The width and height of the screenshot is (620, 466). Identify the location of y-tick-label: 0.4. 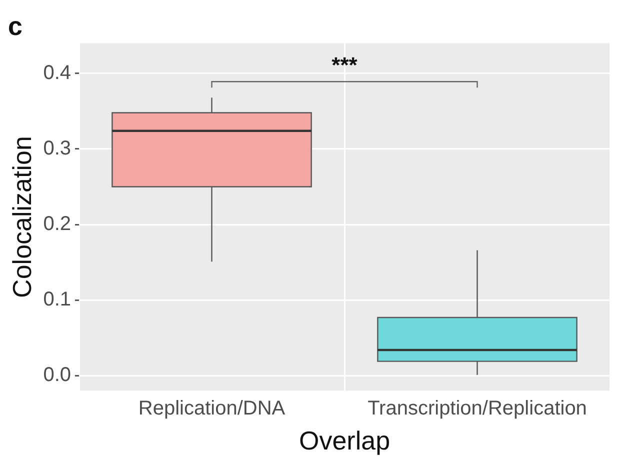
(57, 73).